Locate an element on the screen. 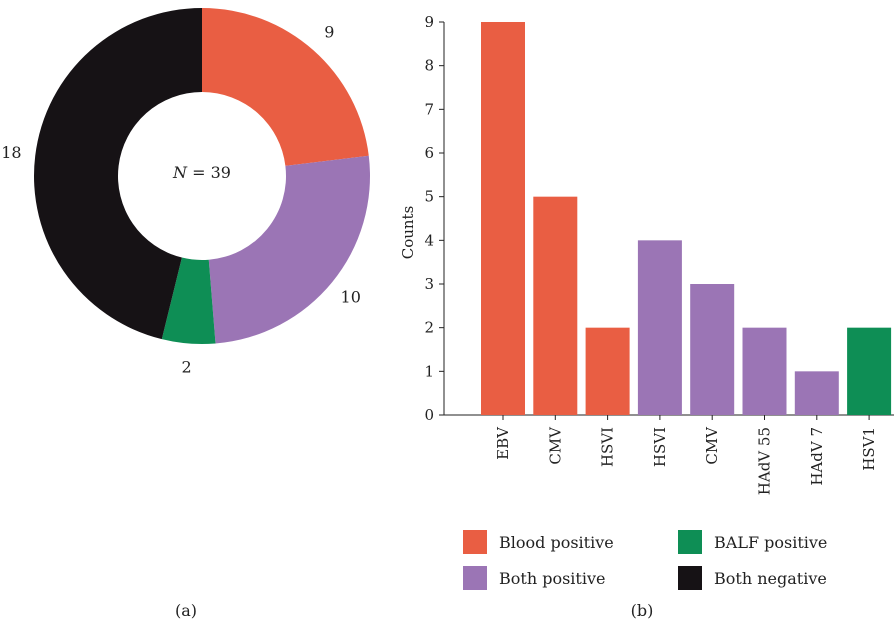  legend-label: Blood positive is located at coordinates (556, 542).